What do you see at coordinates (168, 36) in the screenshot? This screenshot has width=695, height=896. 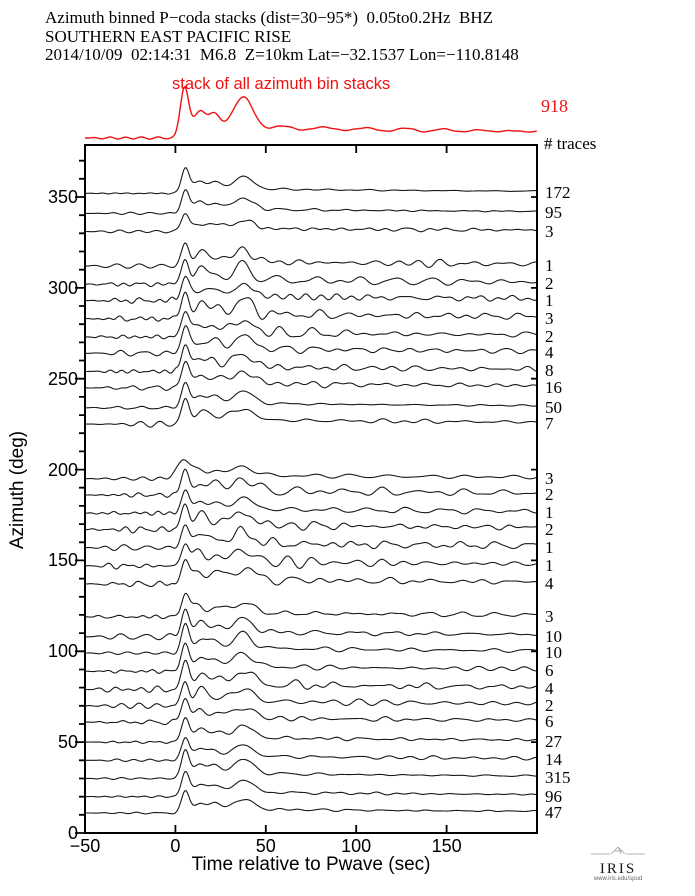 I see `title-line-2: SOUTHERN EAST PACIFIC RISE` at bounding box center [168, 36].